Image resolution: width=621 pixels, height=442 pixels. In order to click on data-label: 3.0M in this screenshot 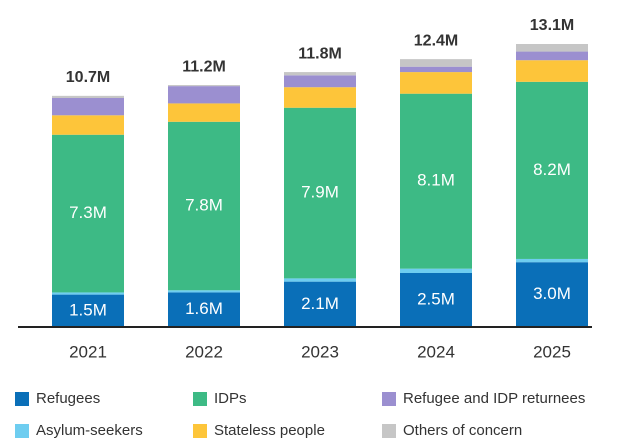, I will do `click(552, 293)`.